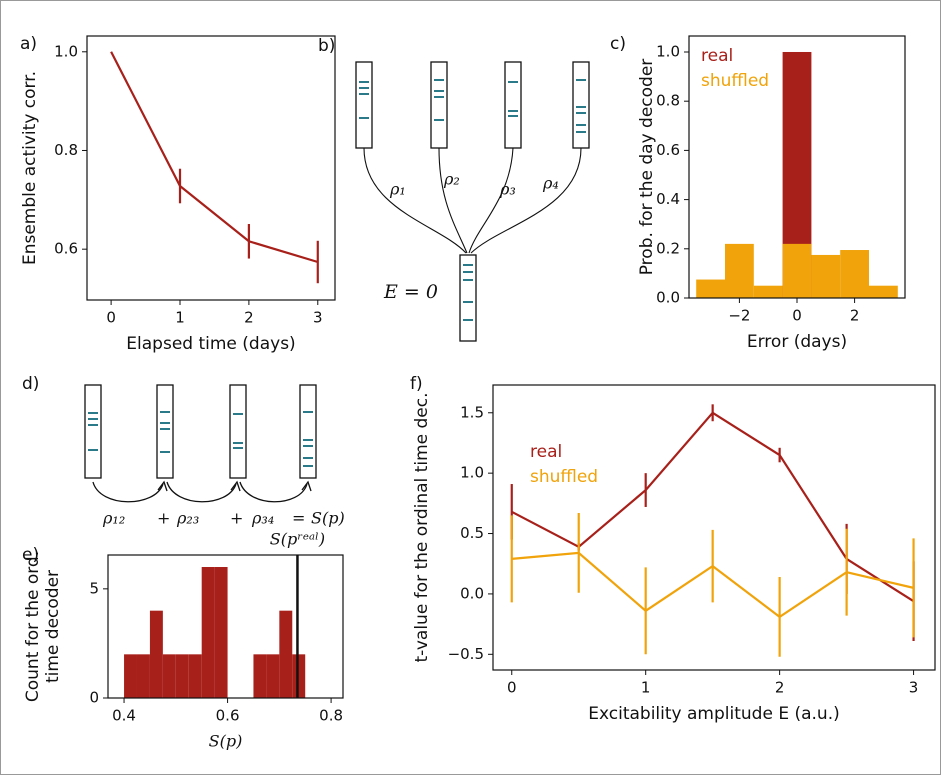  Describe the element at coordinates (472, 412) in the screenshot. I see `y-tick-label: 1.5` at that location.